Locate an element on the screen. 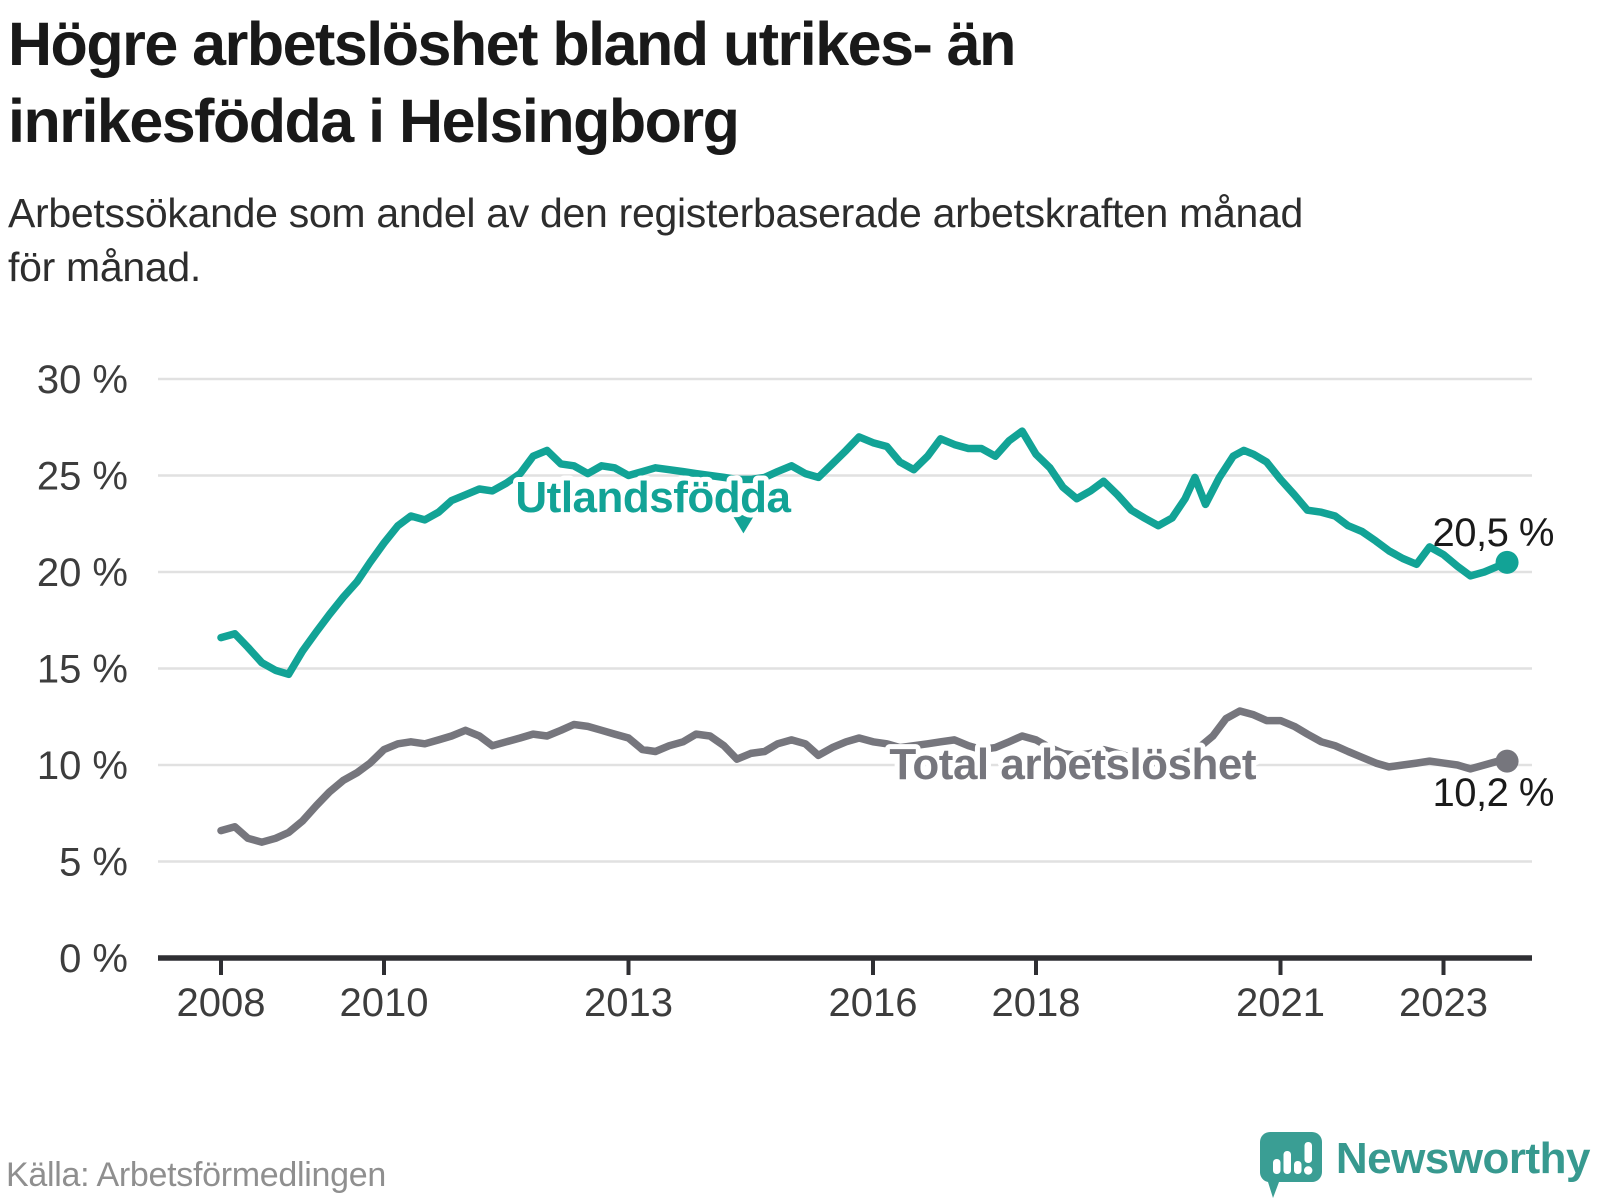  series-line-total is located at coordinates (864, 776).